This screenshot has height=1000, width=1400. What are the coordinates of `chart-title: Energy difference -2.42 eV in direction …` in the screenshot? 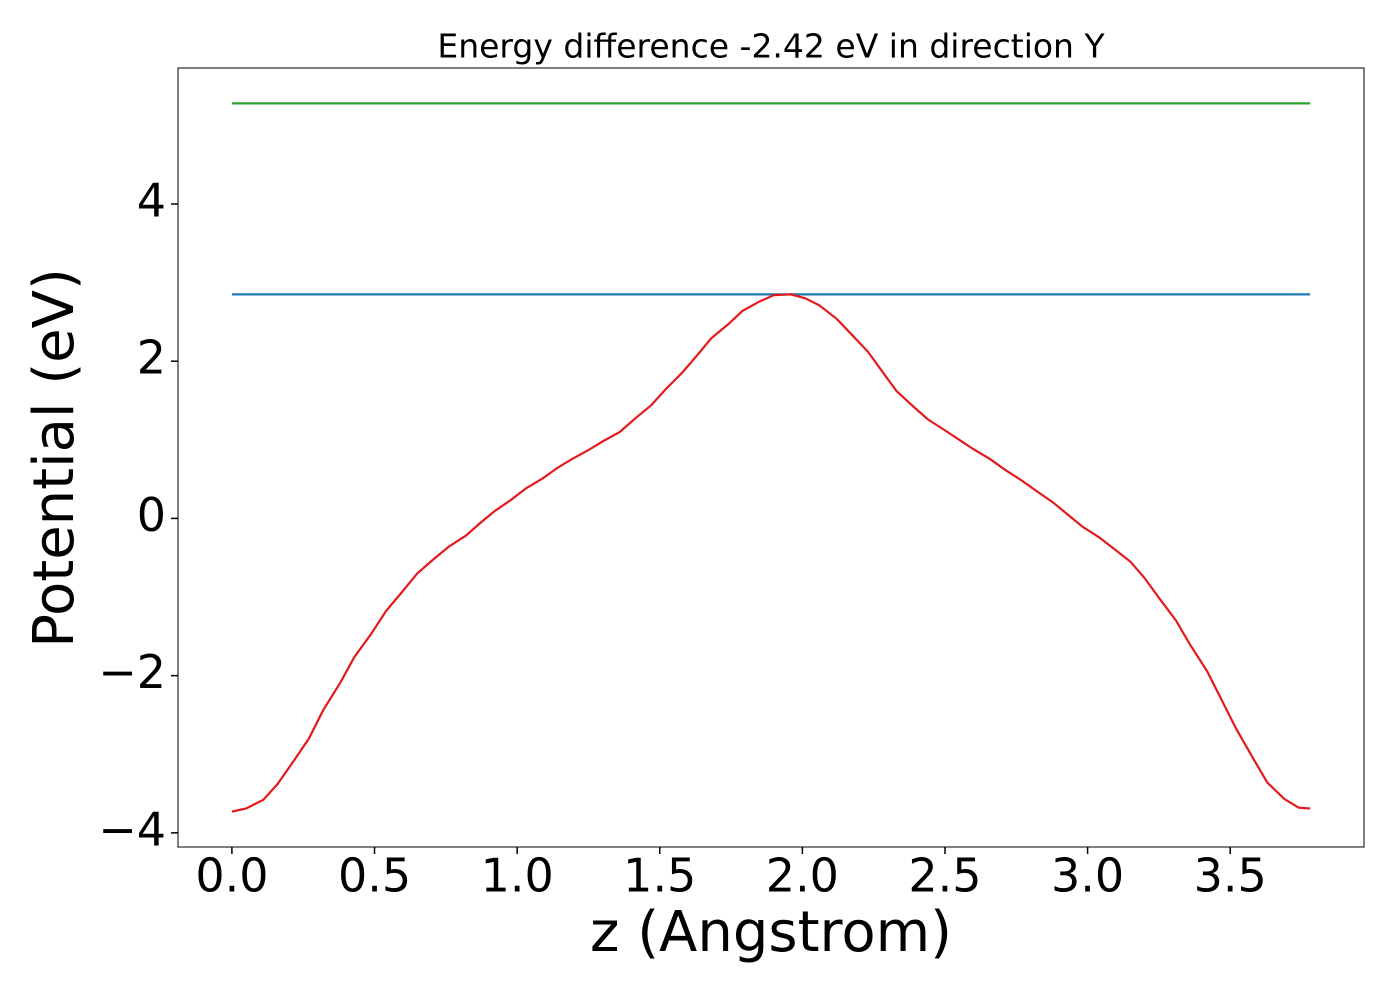 It's located at (771, 46).